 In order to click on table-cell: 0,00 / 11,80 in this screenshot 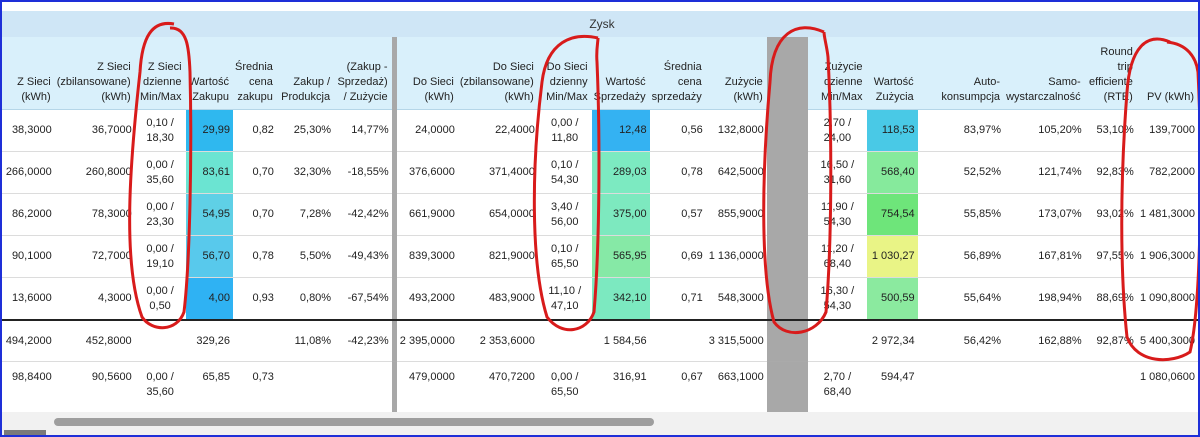, I will do `click(564, 130)`.